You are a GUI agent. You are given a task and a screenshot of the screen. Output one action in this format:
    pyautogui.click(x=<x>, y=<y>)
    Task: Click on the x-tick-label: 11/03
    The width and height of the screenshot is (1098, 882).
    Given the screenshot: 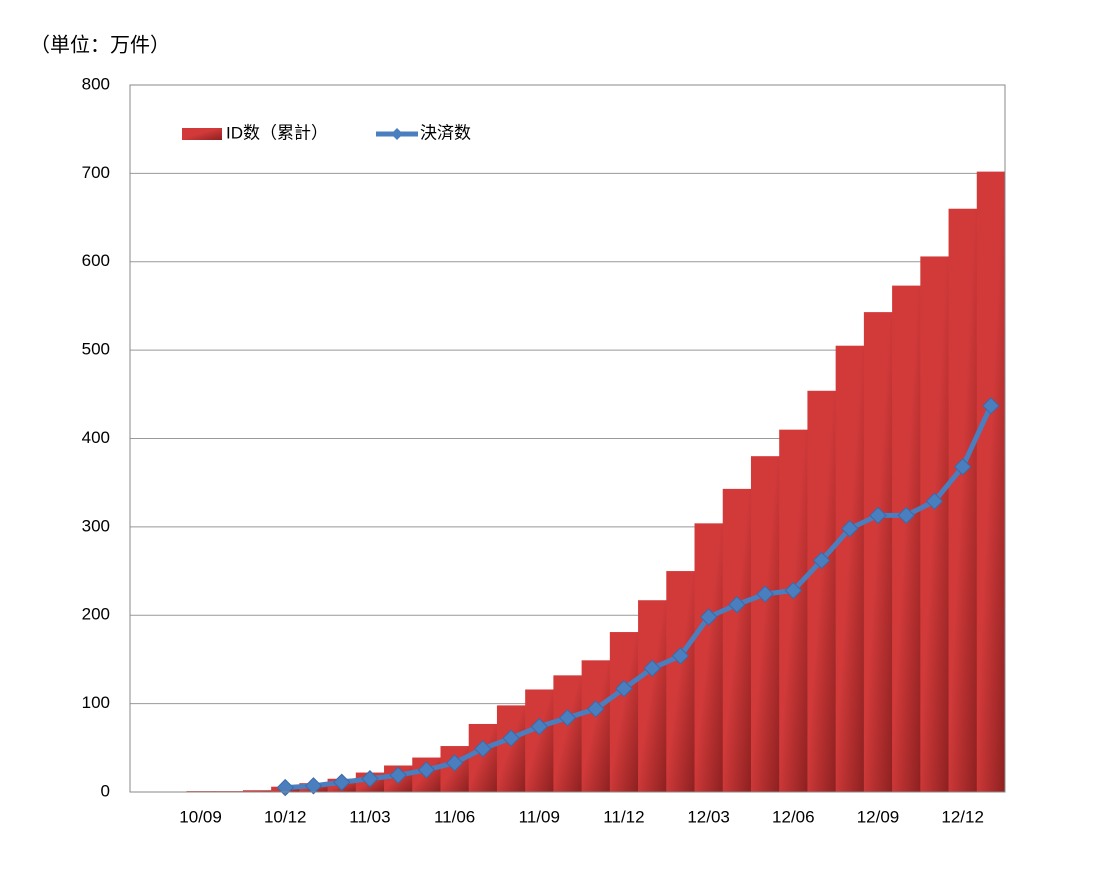 What is the action you would take?
    pyautogui.click(x=369, y=816)
    